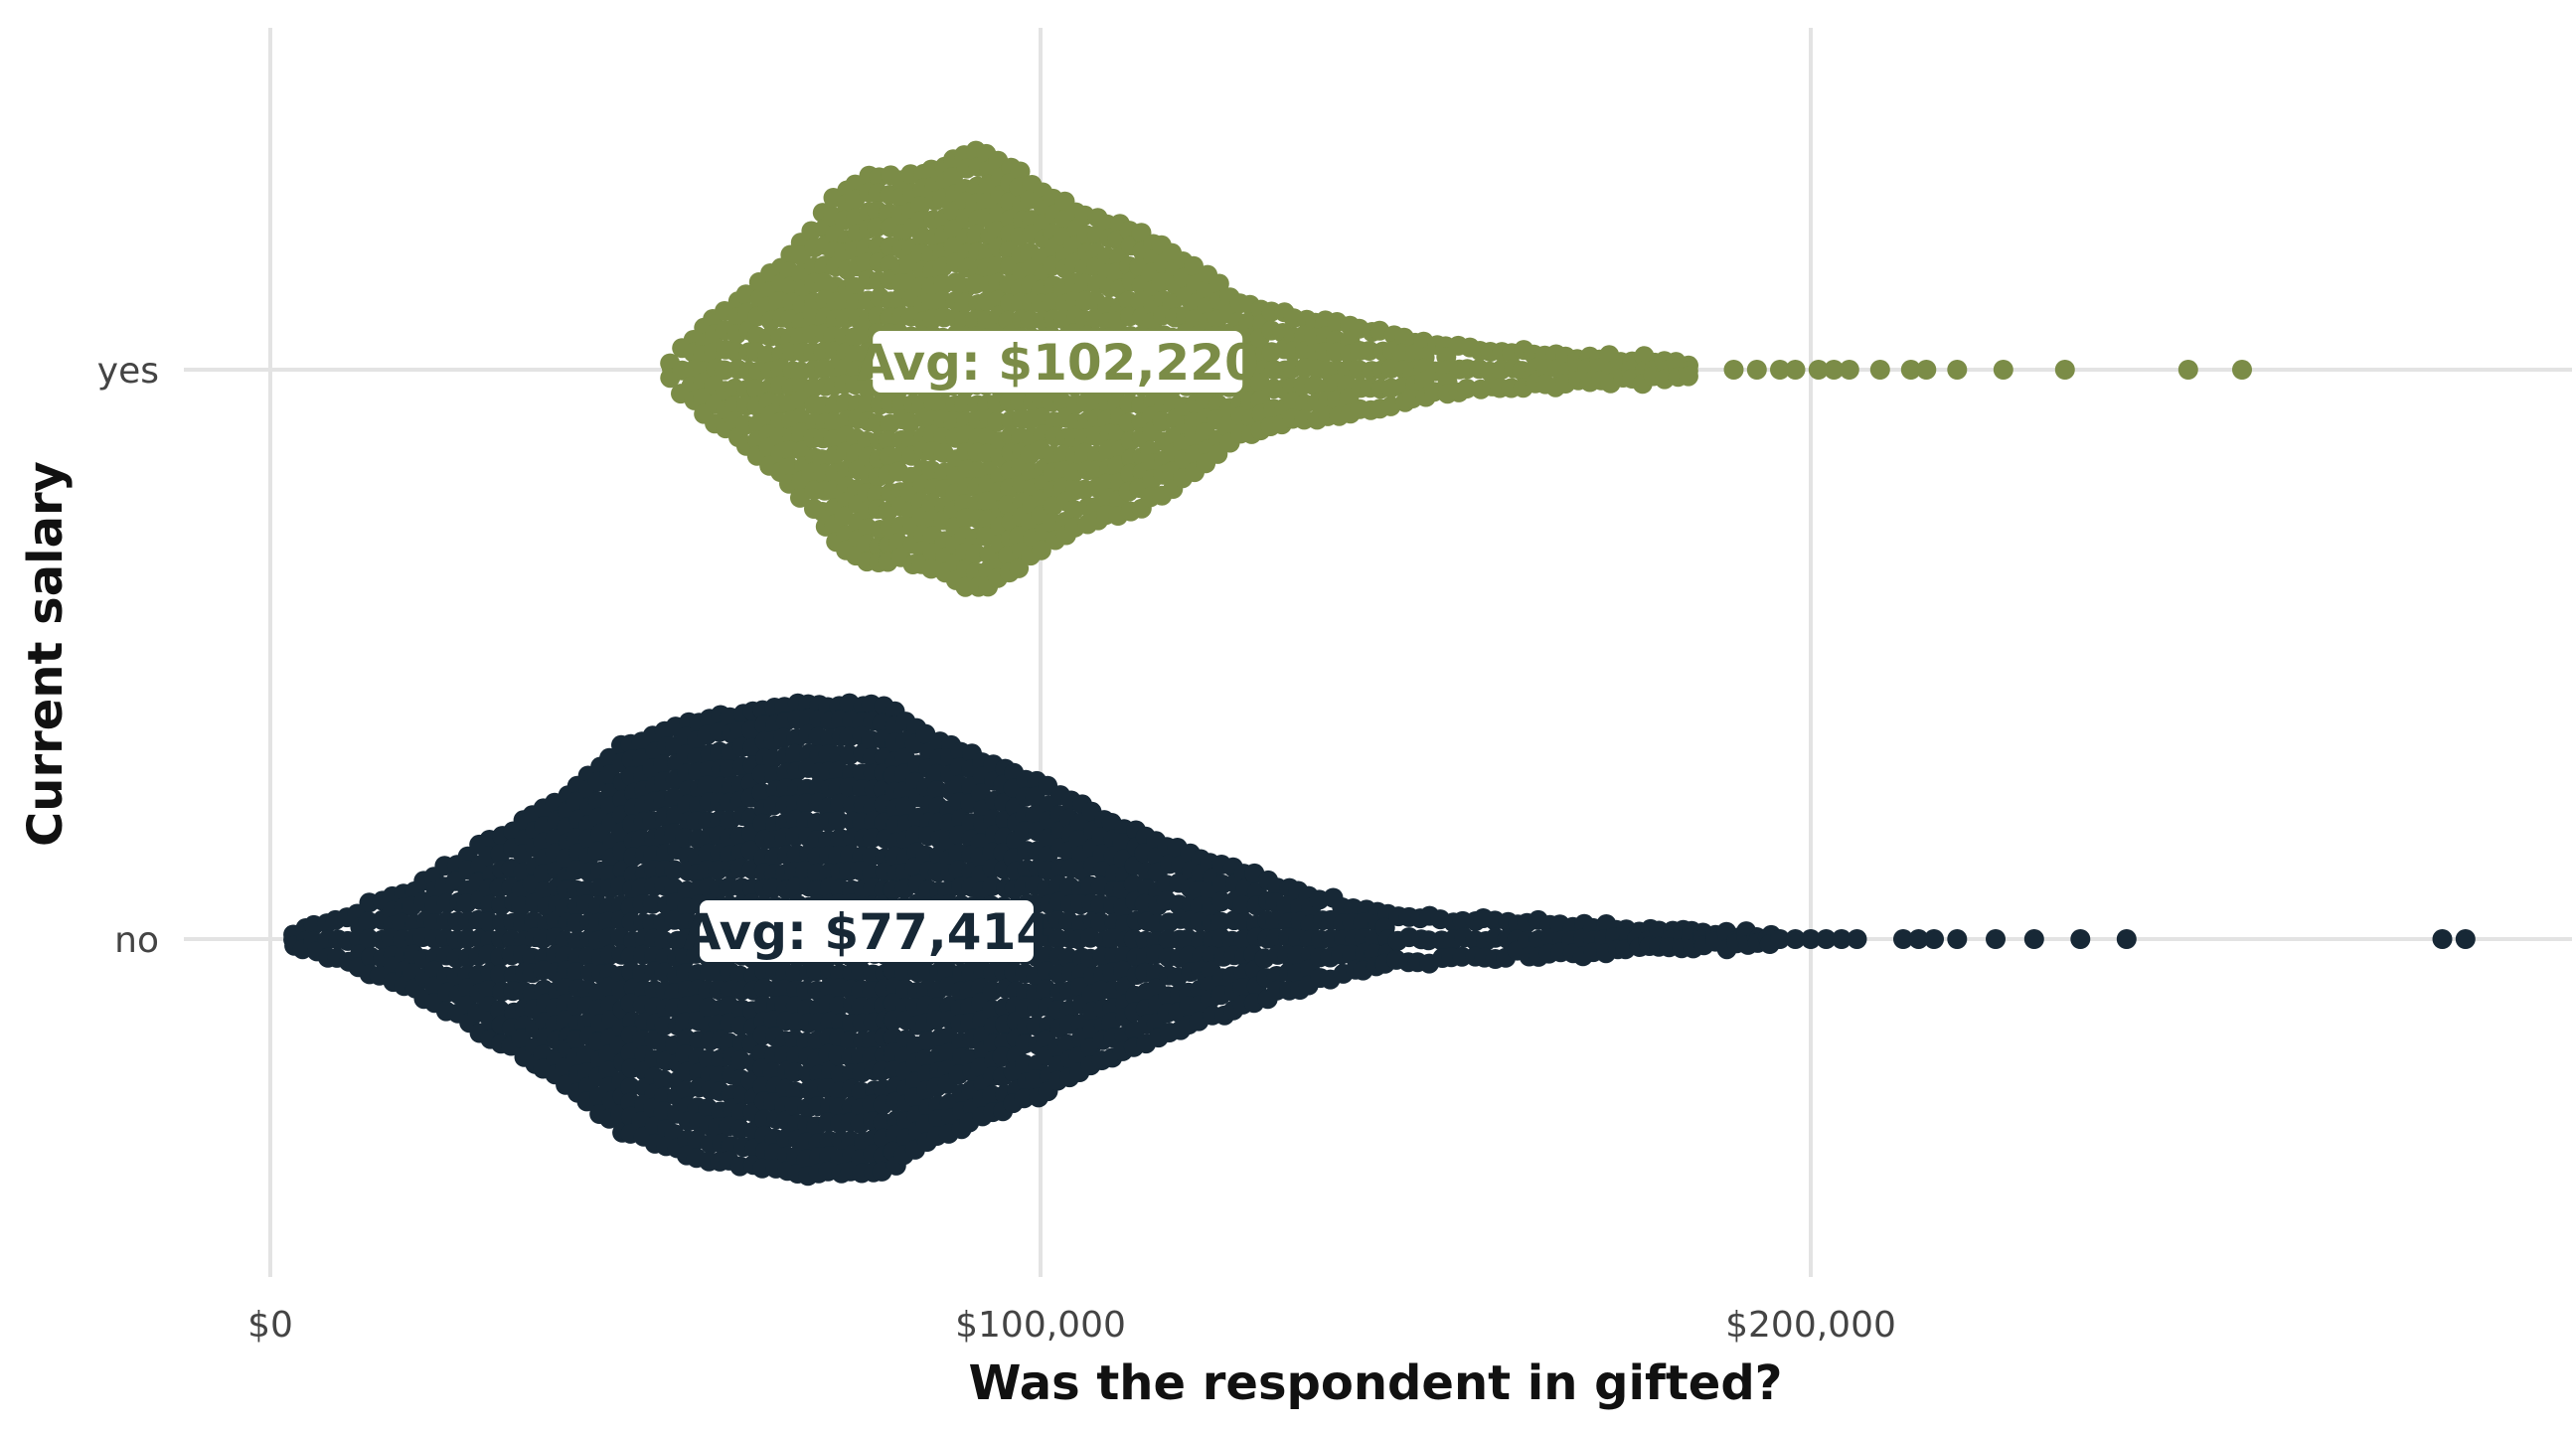 The width and height of the screenshot is (2576, 1431). I want to click on y-tick-label-yes: yes, so click(128, 371).